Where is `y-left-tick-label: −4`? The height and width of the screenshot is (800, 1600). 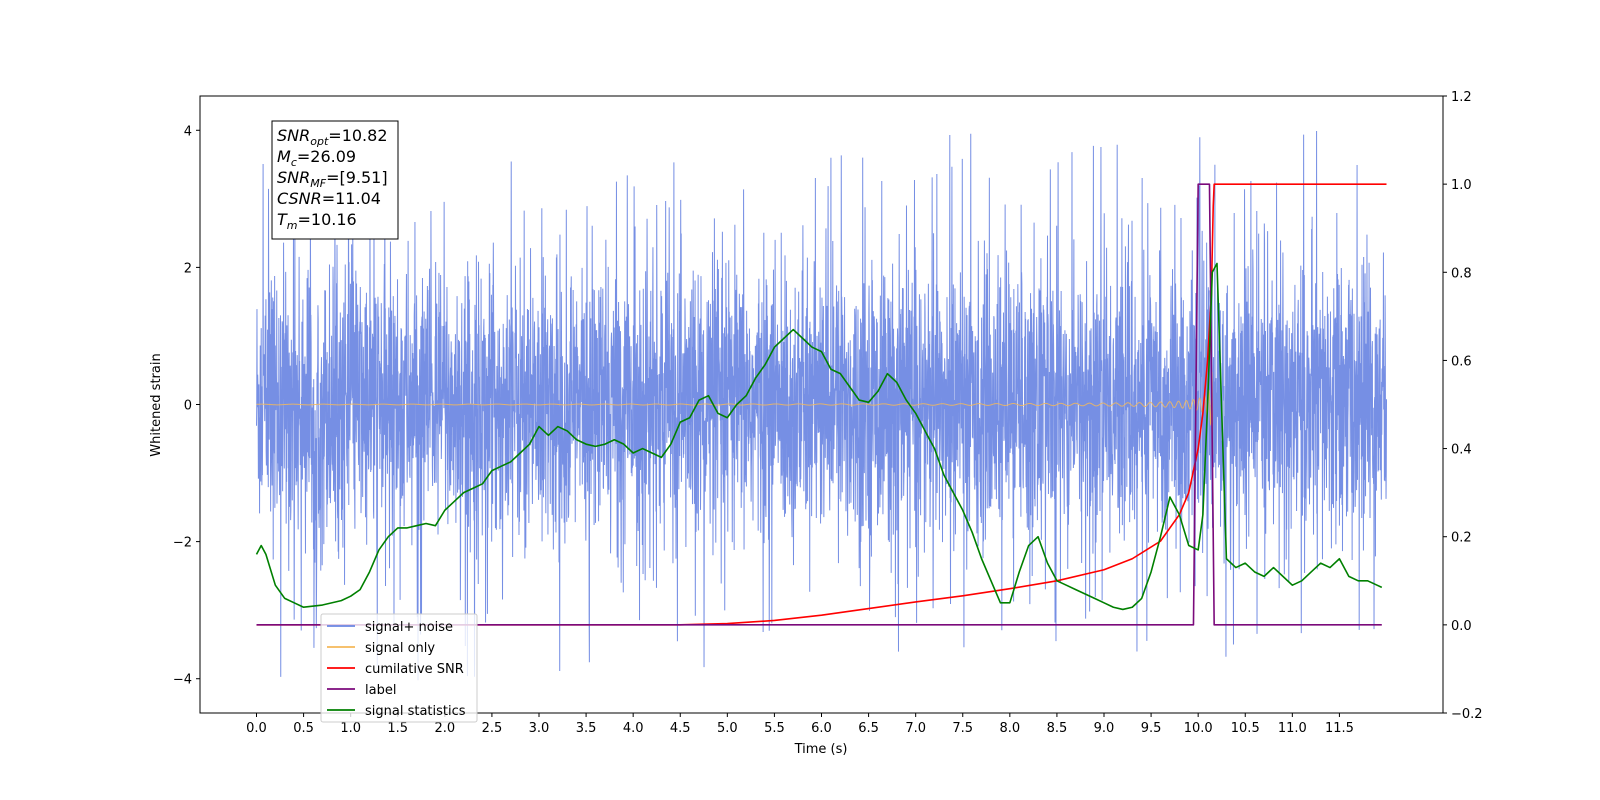 y-left-tick-label: −4 is located at coordinates (182, 680).